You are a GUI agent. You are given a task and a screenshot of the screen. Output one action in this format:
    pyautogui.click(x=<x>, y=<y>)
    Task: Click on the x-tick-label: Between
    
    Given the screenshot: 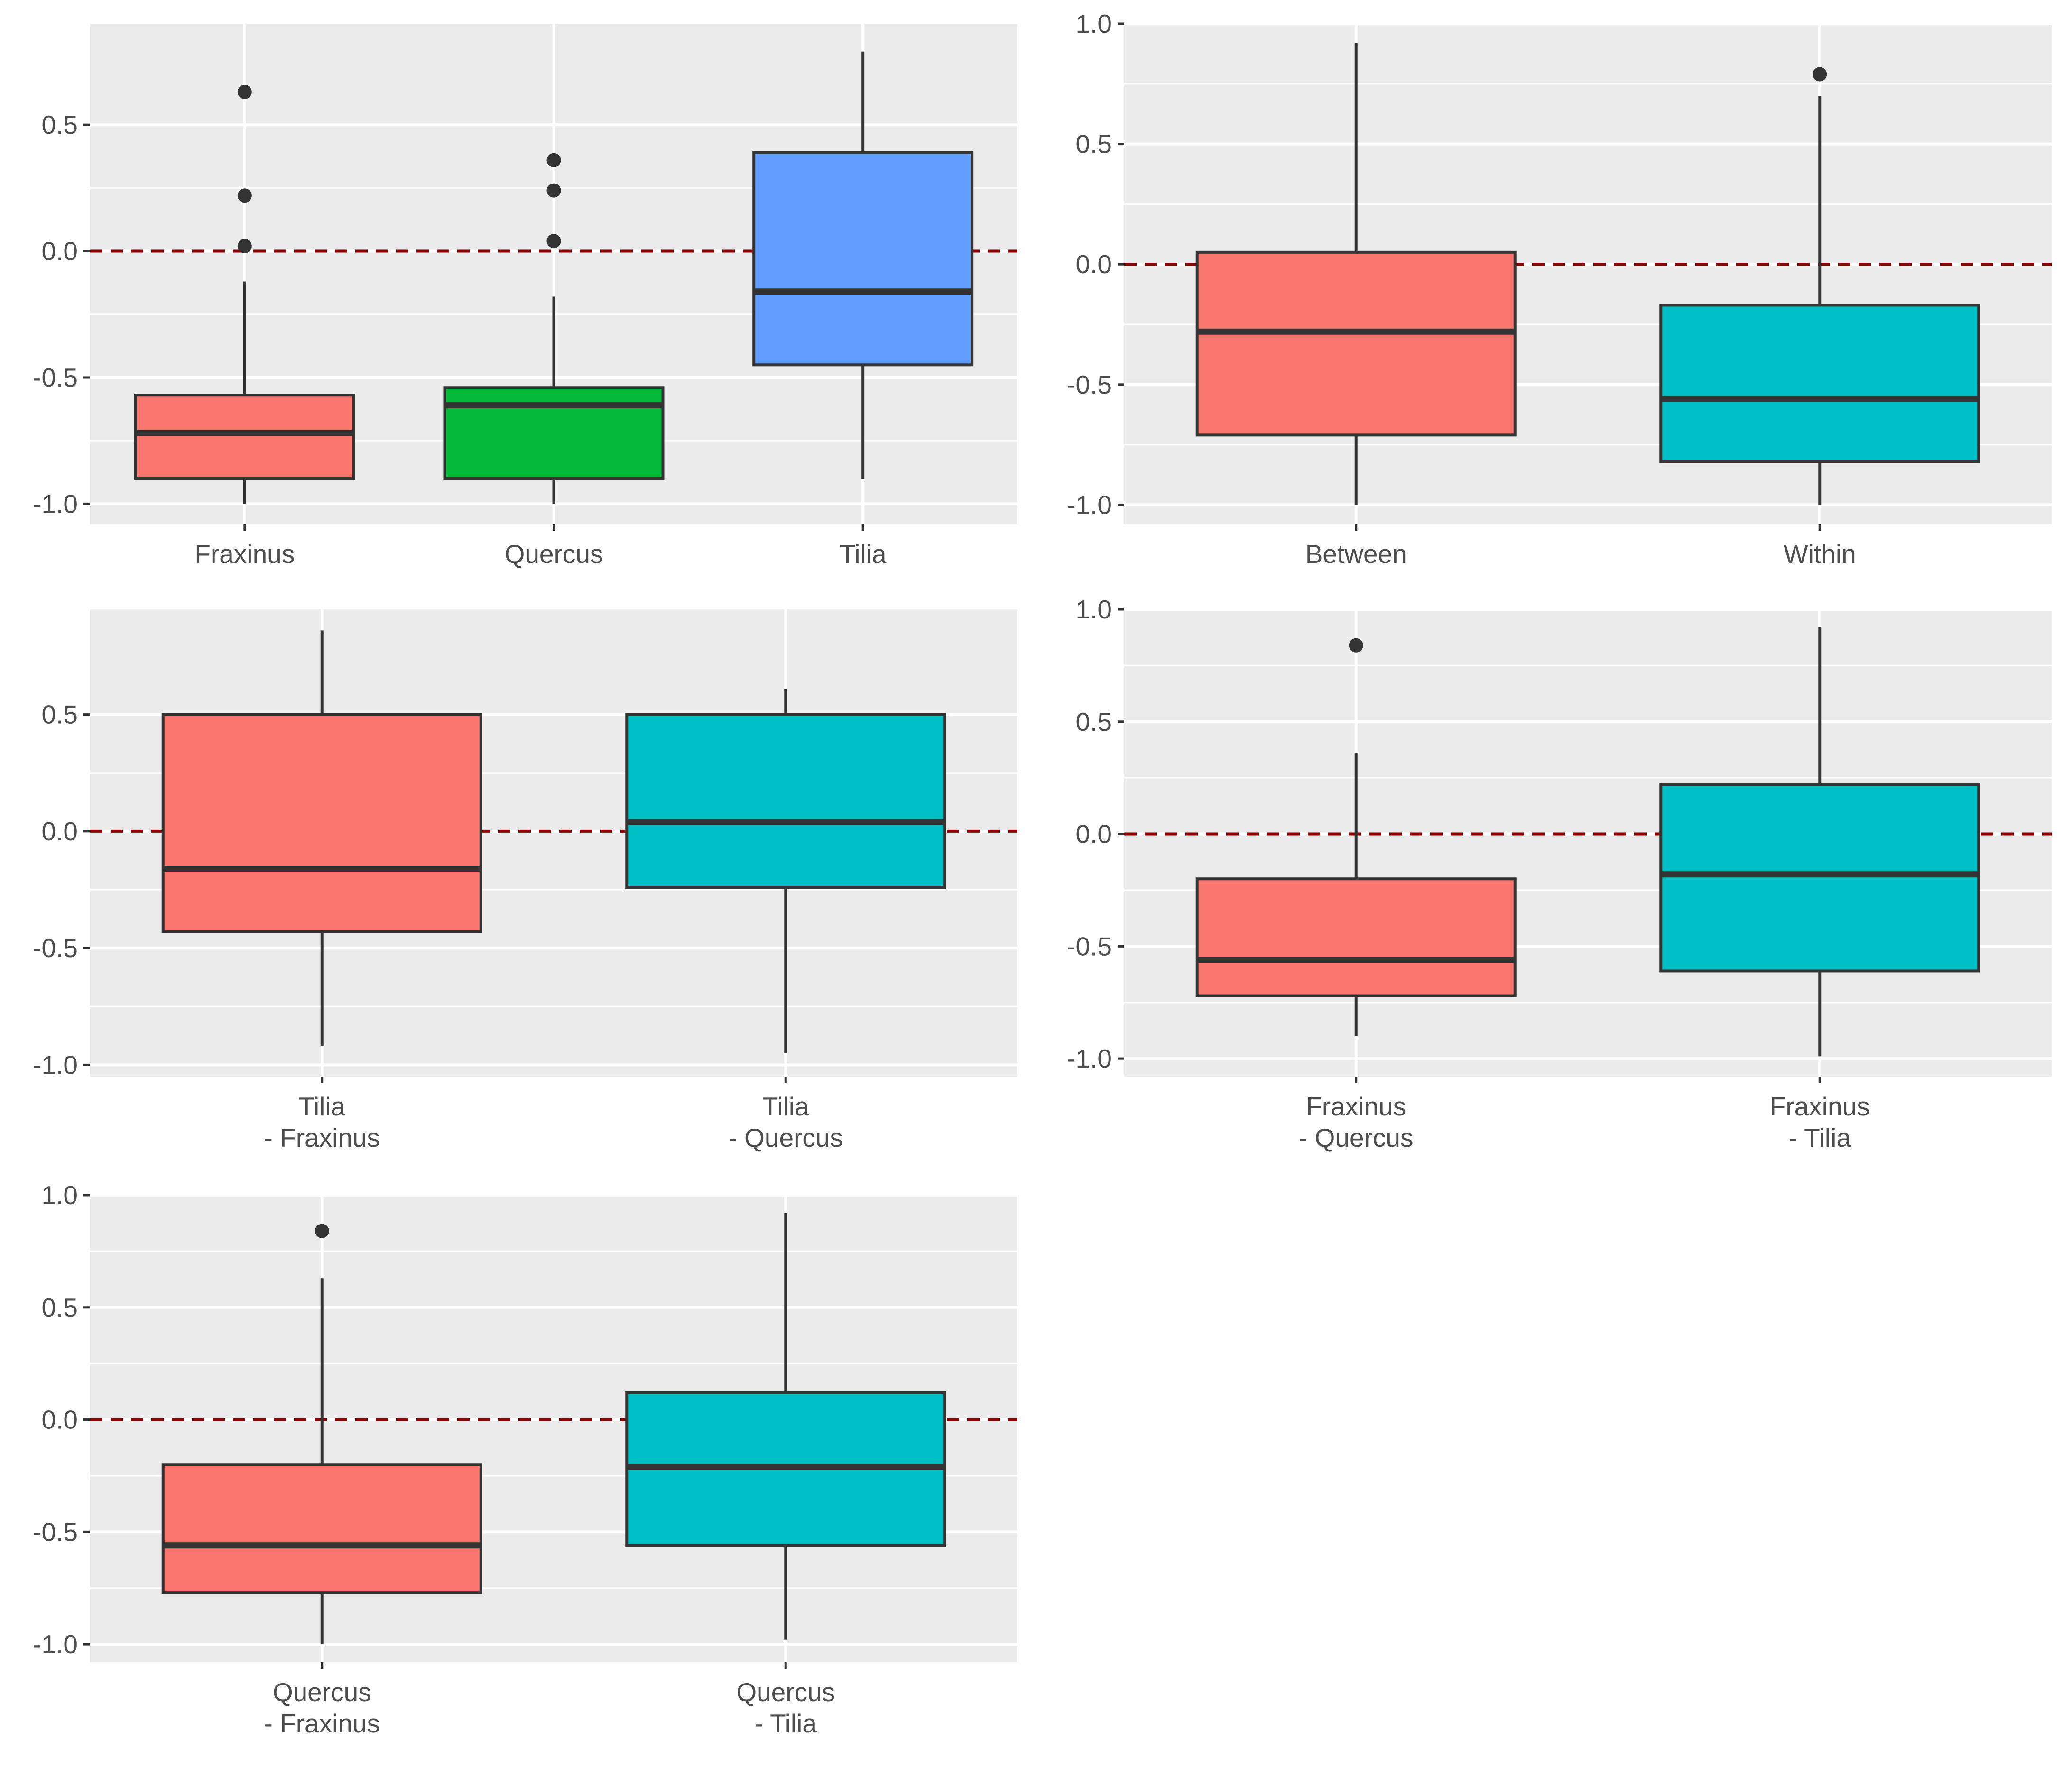 What is the action you would take?
    pyautogui.click(x=1356, y=554)
    